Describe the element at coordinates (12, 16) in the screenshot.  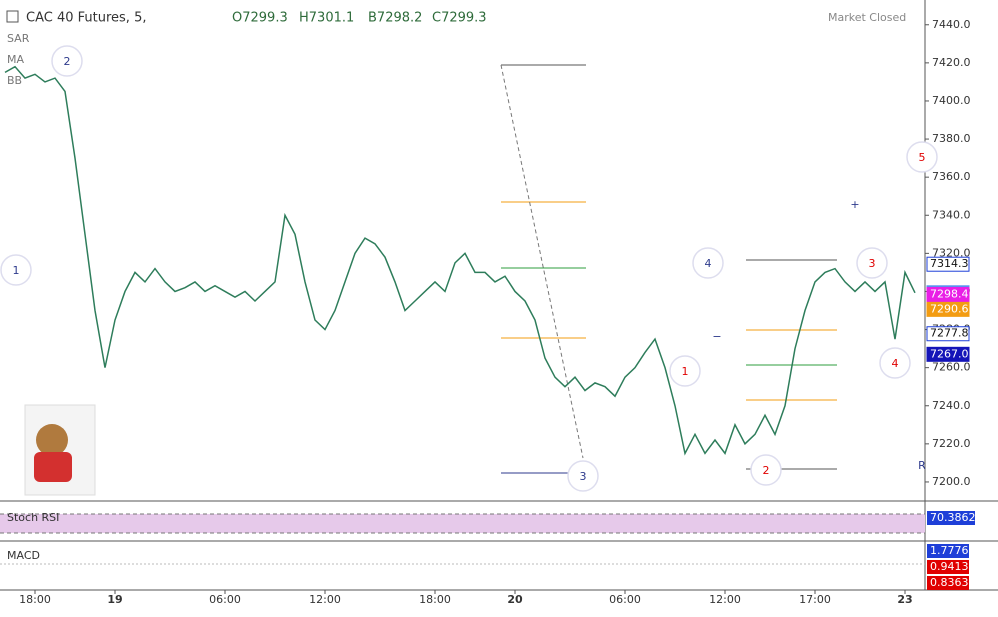
I see `menu-icon` at that location.